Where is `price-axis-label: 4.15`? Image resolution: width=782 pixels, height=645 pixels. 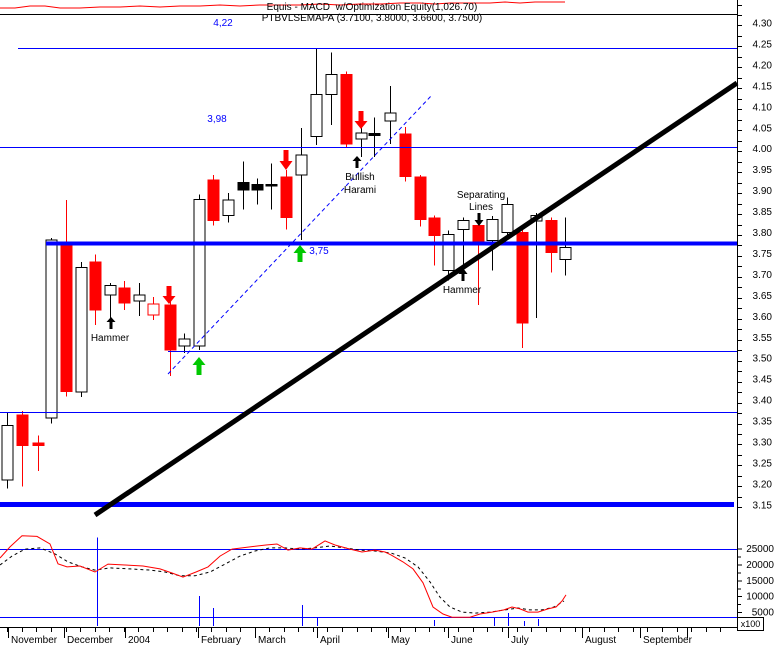
price-axis-label: 4.15 is located at coordinates (763, 86).